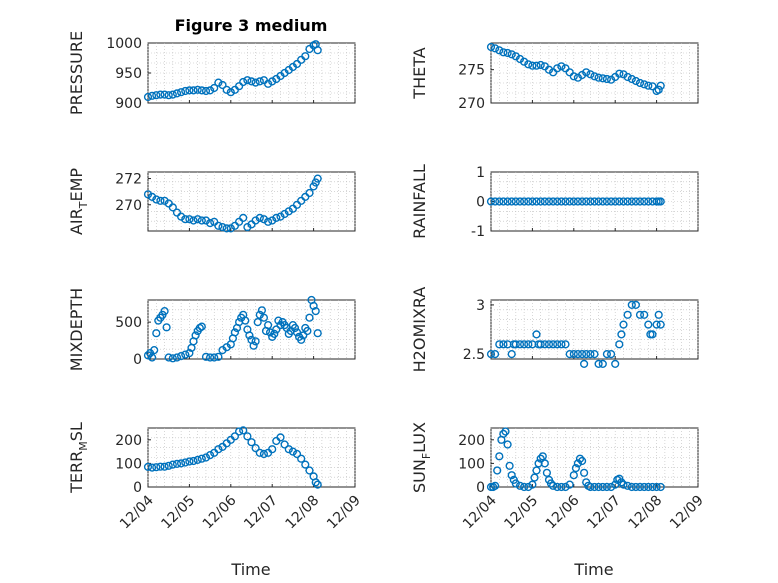 The width and height of the screenshot is (778, 583). What do you see at coordinates (76, 73) in the screenshot?
I see `y-axis-label: PRESSURE` at bounding box center [76, 73].